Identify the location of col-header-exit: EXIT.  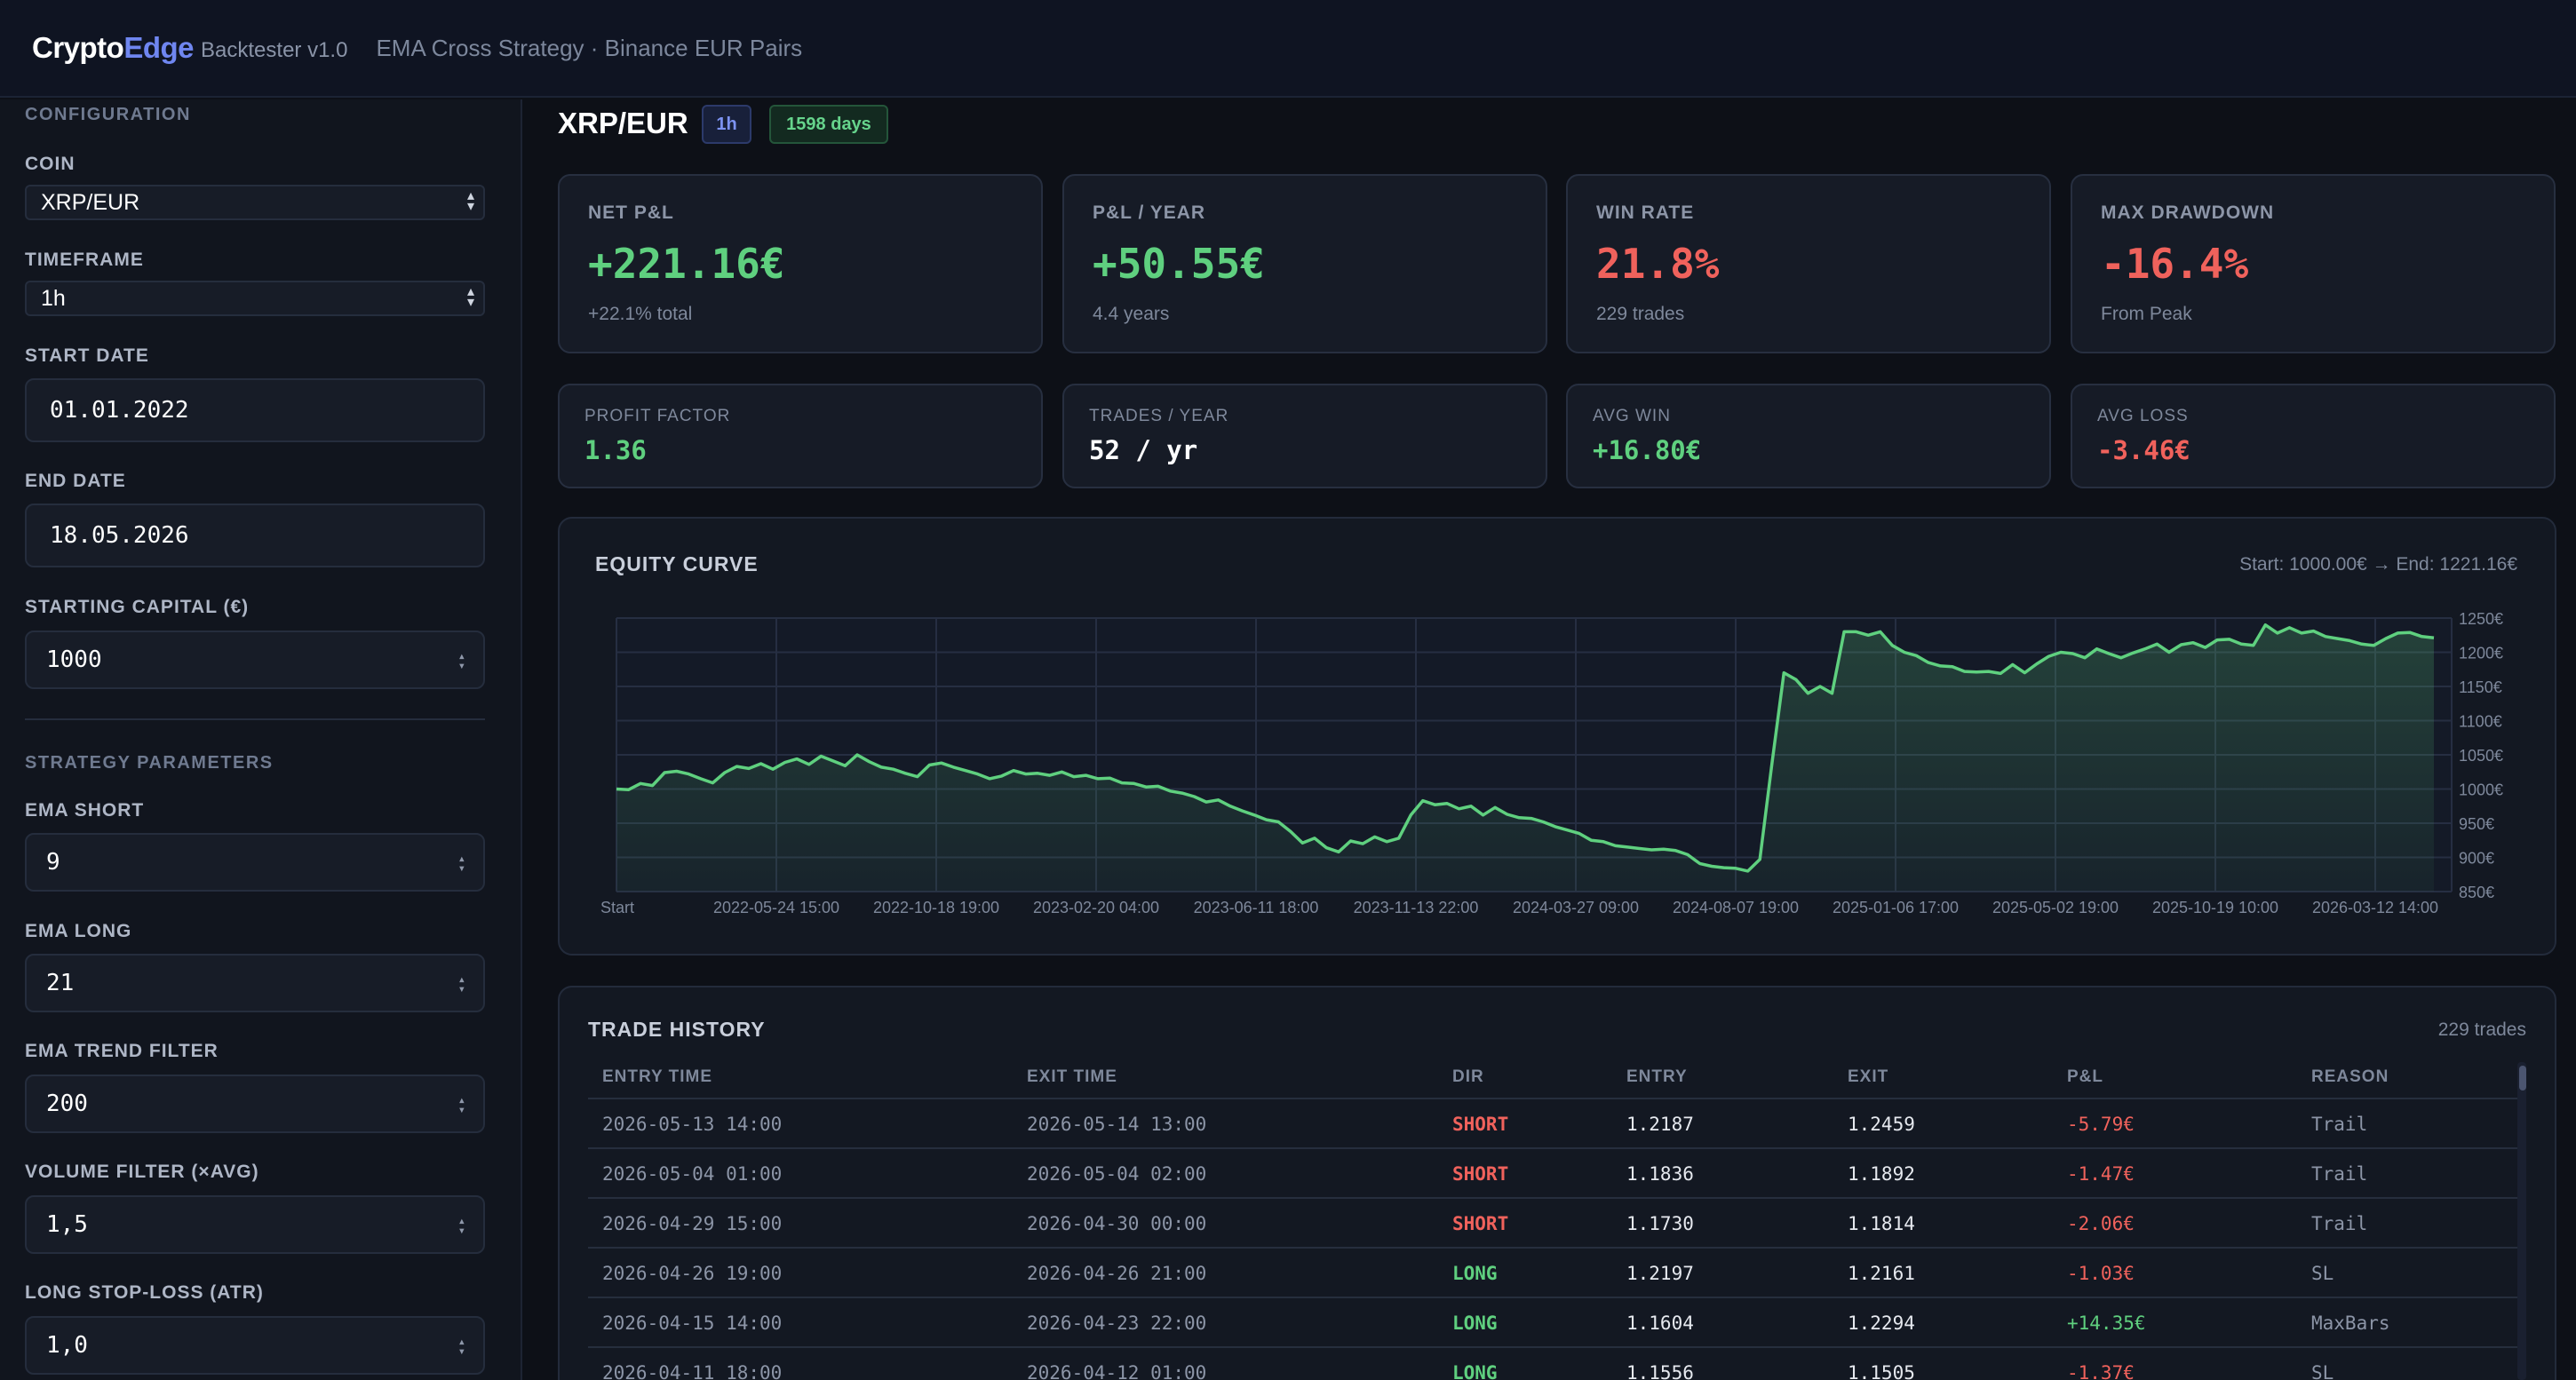
(1868, 1076).